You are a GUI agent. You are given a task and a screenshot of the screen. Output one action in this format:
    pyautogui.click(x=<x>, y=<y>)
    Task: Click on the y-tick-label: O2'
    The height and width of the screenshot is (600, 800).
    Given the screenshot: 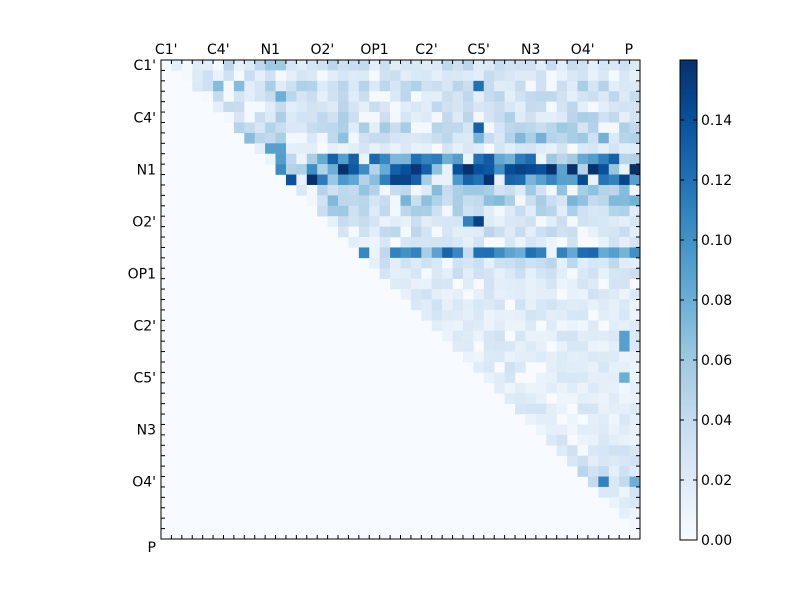 What is the action you would take?
    pyautogui.click(x=144, y=222)
    